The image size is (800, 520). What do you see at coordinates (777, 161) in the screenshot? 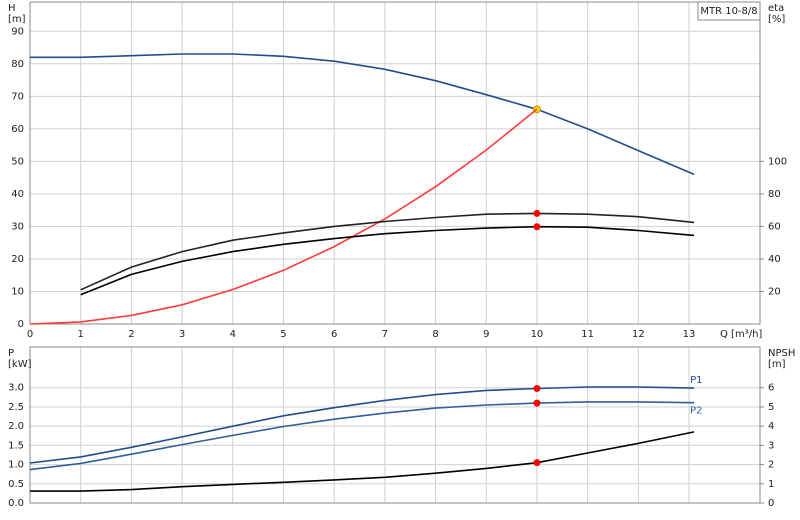
I see `y2-tick-label: 100` at bounding box center [777, 161].